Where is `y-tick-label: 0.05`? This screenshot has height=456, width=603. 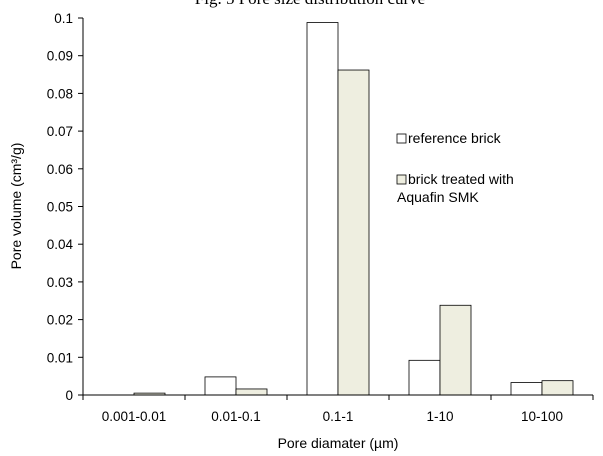
y-tick-label: 0.05 is located at coordinates (60, 207).